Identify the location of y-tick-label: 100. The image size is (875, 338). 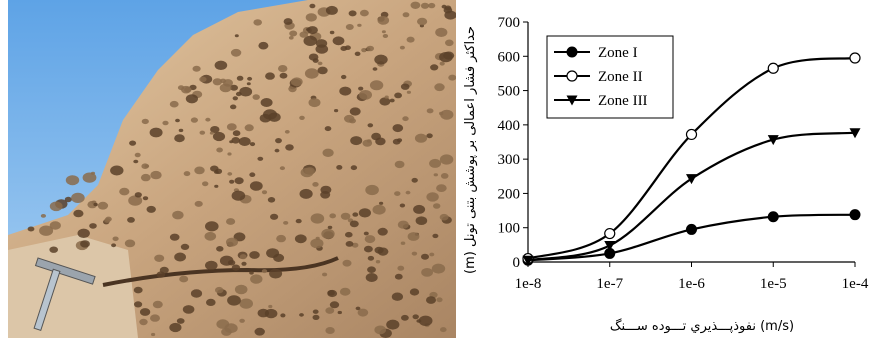
(509, 229).